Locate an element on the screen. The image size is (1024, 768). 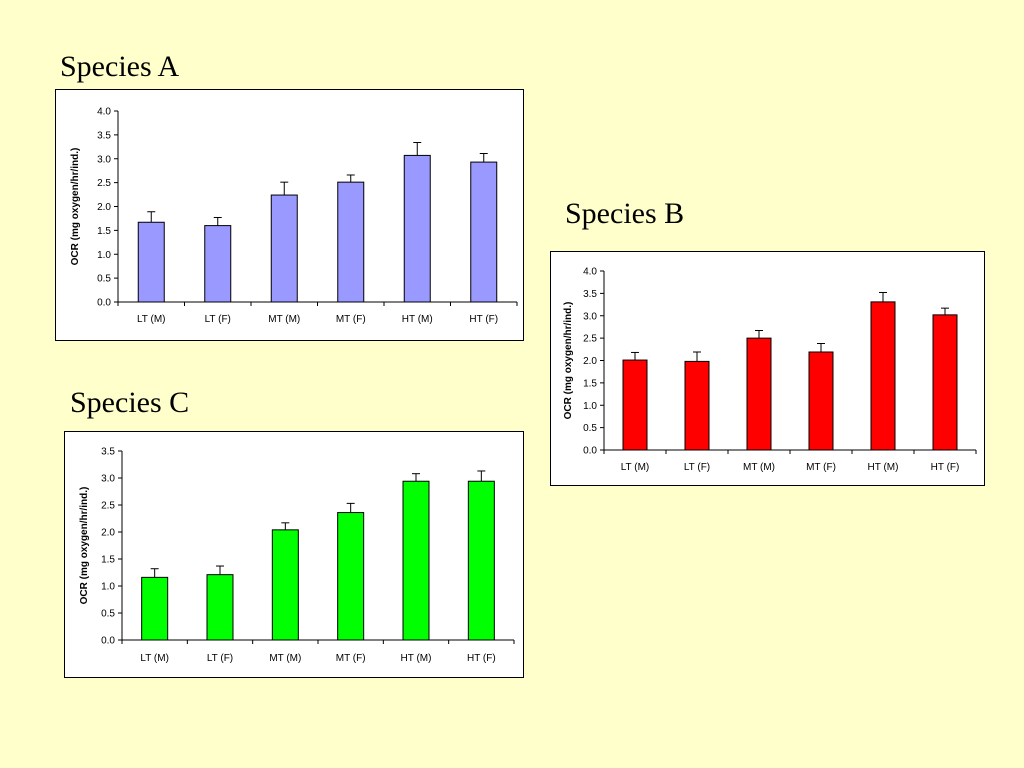
species-c-y-tick-label: 3.5 is located at coordinates (108, 452).